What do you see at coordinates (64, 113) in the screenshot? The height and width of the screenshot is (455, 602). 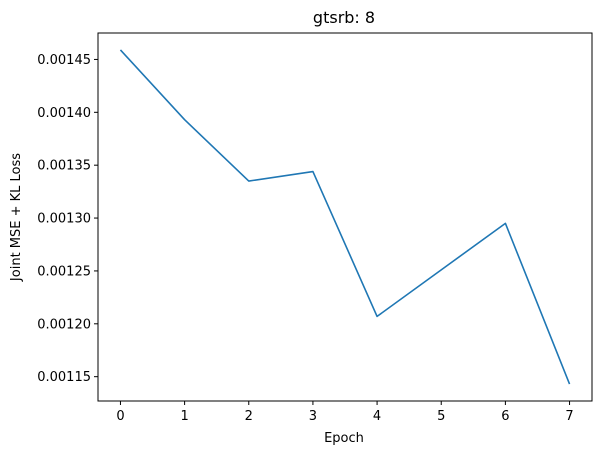 I see `y-tick-label: 0.00140` at bounding box center [64, 113].